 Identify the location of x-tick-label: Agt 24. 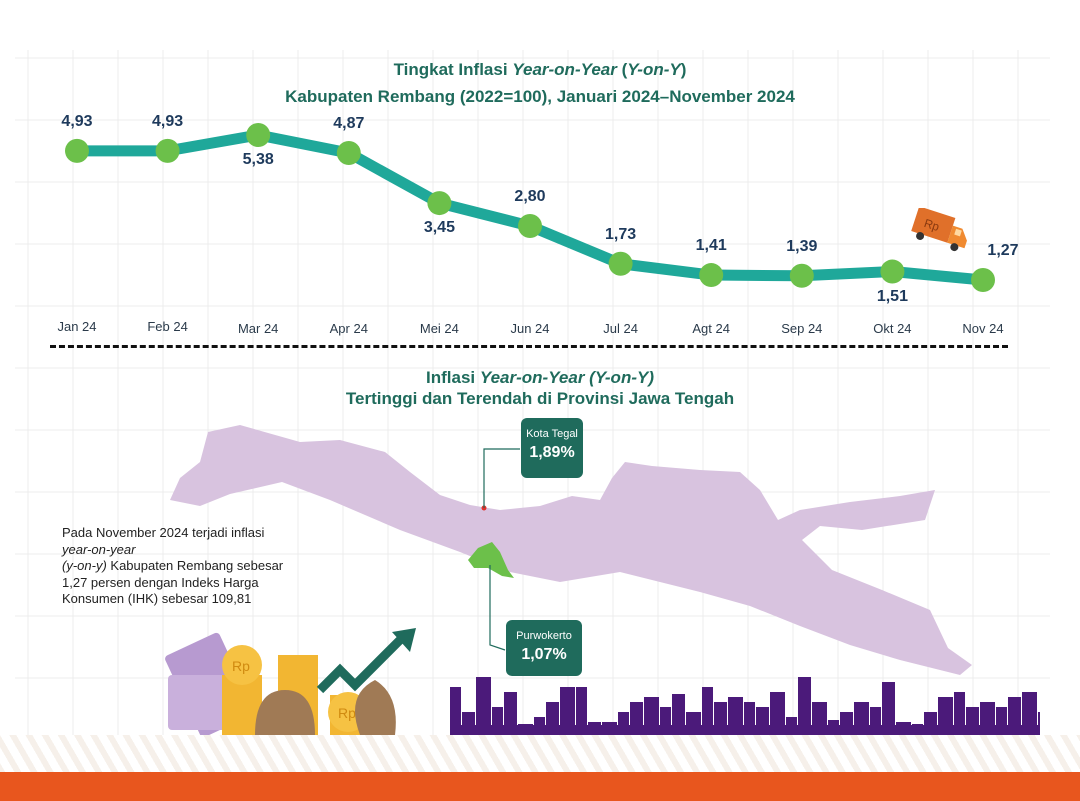
(711, 328).